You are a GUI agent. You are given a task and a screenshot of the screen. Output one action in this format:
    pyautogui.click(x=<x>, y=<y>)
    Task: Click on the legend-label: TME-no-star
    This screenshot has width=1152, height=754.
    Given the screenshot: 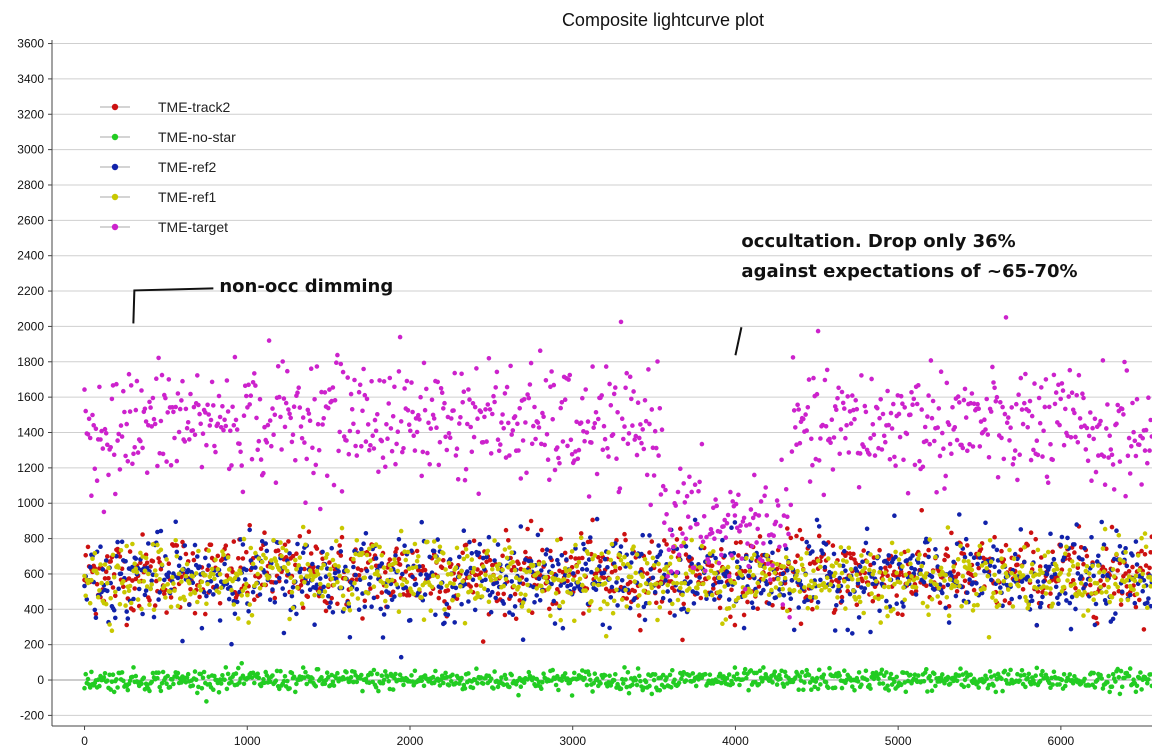 What is the action you would take?
    pyautogui.click(x=197, y=137)
    